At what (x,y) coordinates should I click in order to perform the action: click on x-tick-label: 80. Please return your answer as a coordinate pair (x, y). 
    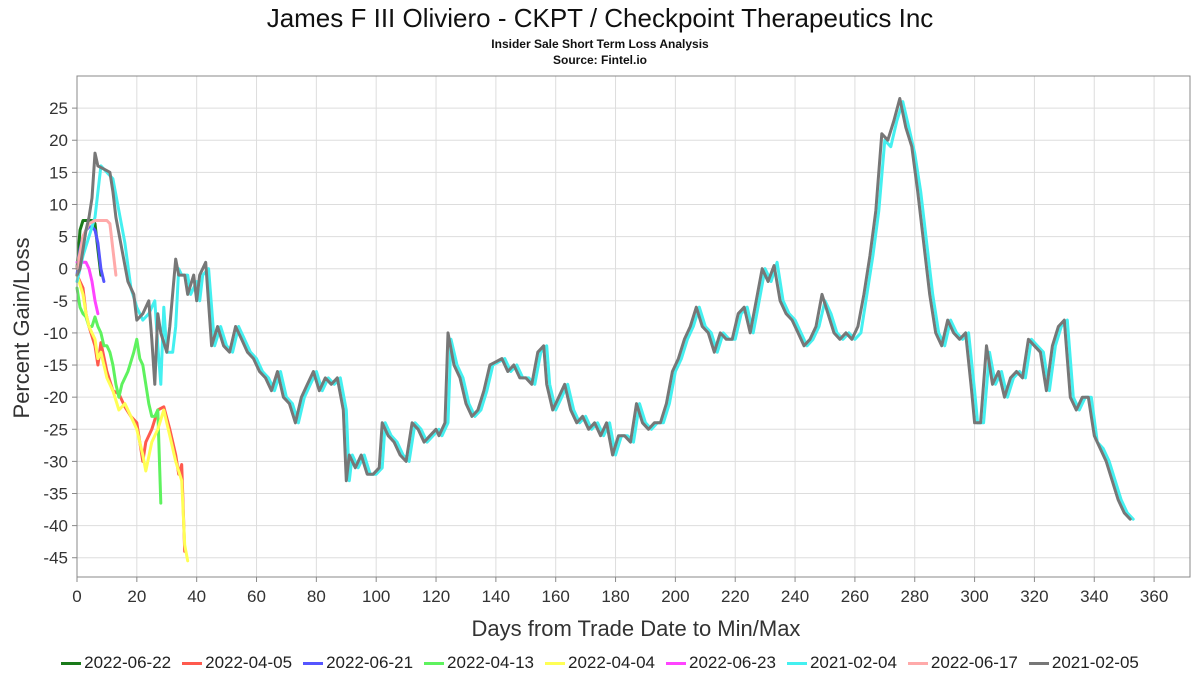
    Looking at the image, I should click on (316, 596).